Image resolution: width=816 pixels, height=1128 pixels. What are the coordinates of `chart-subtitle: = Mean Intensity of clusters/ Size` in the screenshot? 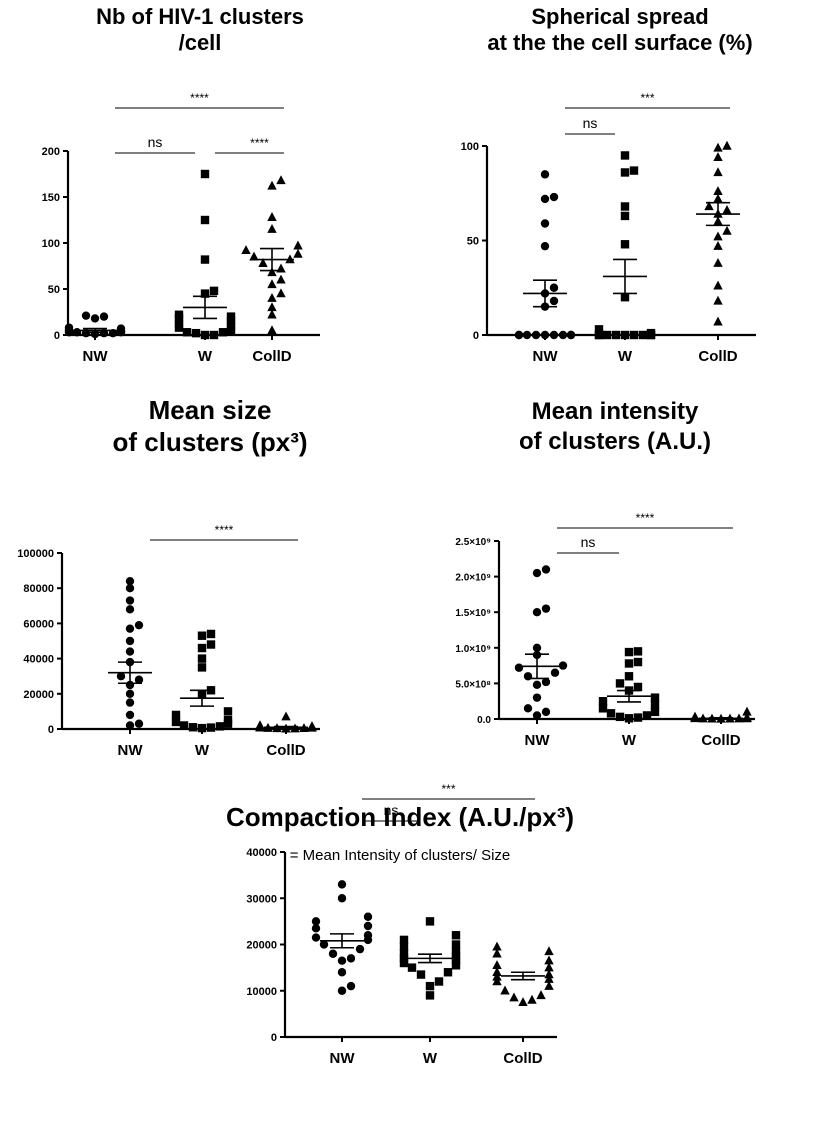 It's located at (400, 855).